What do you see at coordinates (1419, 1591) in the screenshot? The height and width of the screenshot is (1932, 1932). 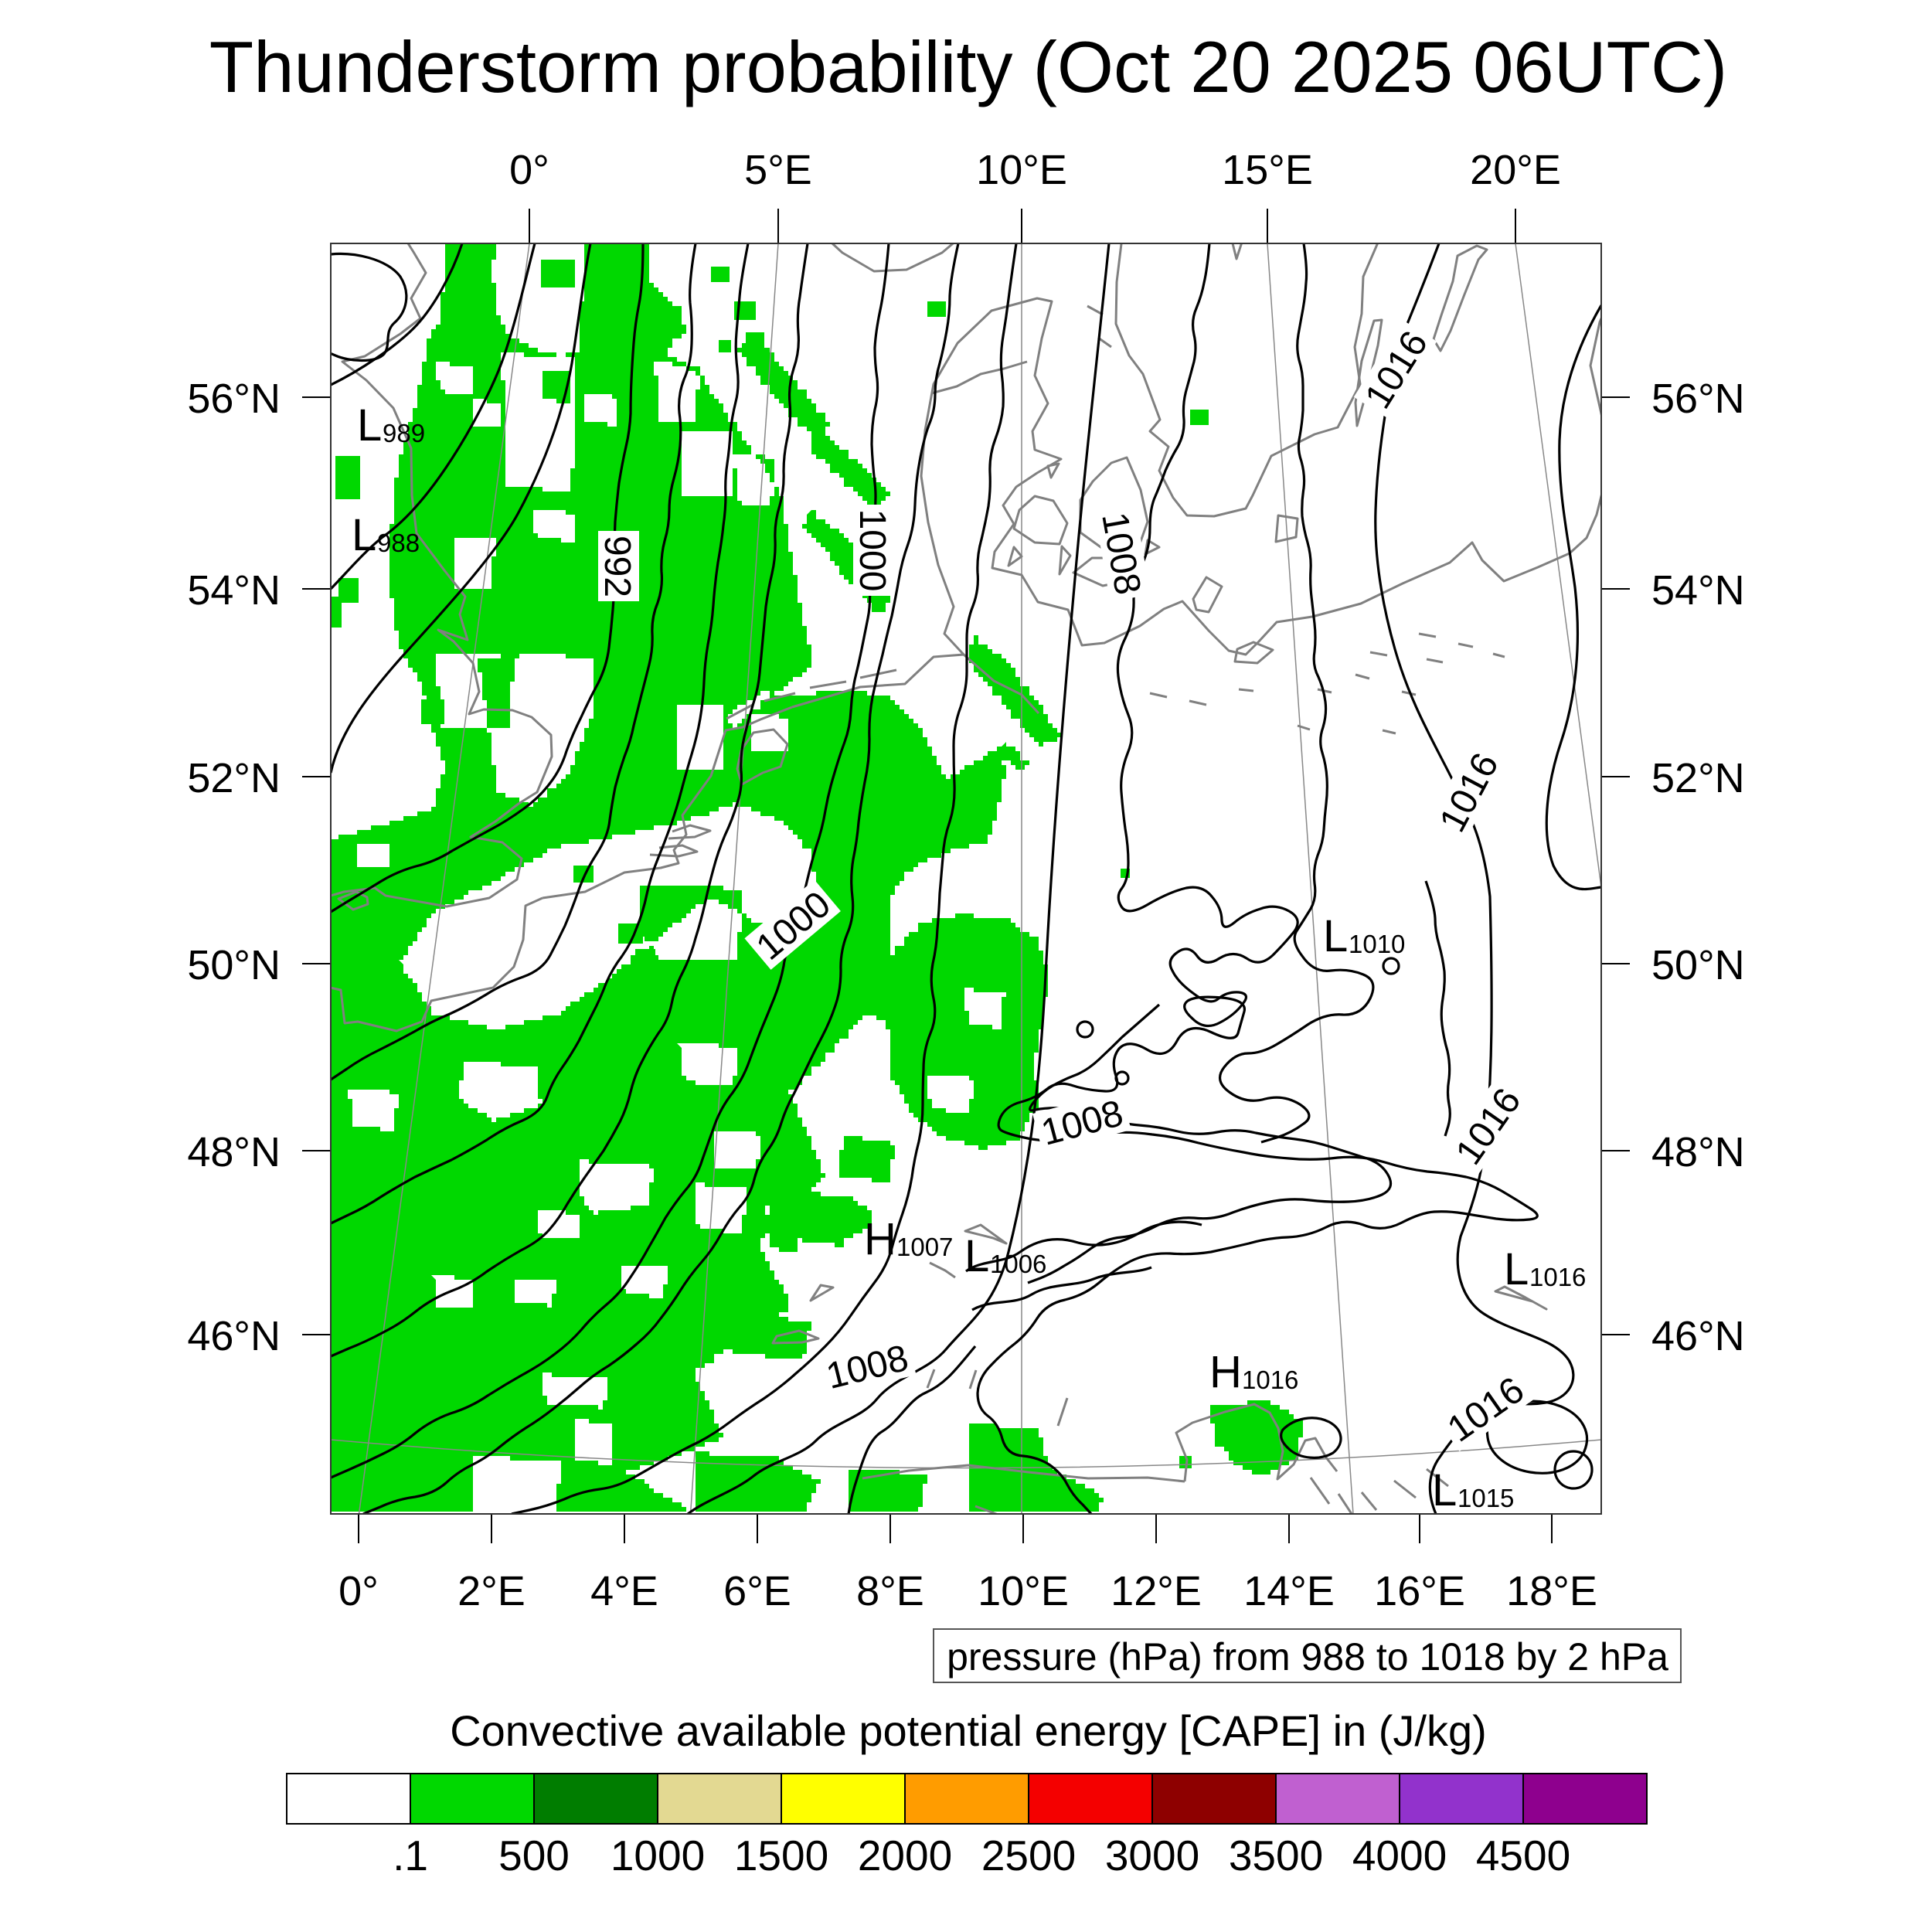 I see `svg-text: 16°E` at bounding box center [1419, 1591].